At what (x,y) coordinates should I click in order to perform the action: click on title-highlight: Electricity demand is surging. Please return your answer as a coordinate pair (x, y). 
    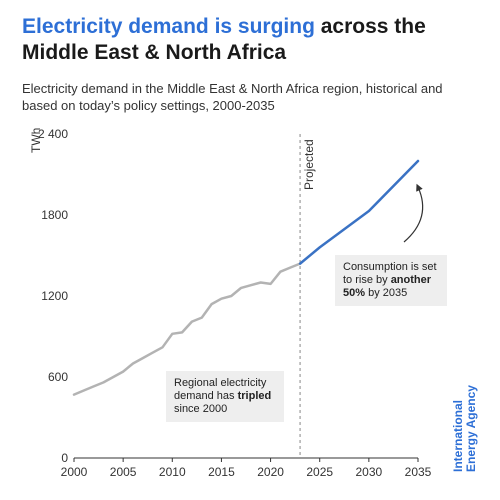
    Looking at the image, I should click on (168, 26).